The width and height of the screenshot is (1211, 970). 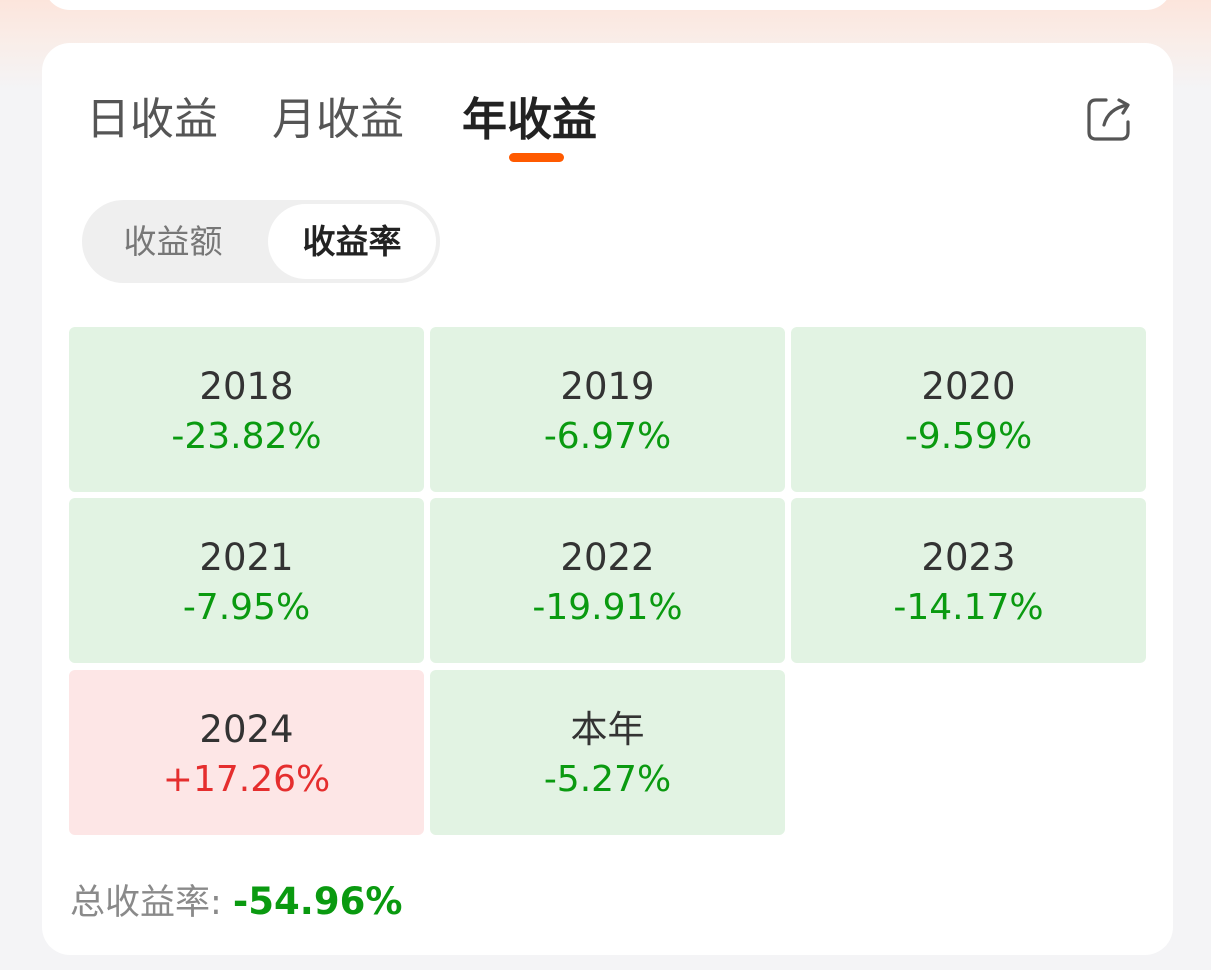 What do you see at coordinates (608, 5) in the screenshot?
I see `previous-card-bottom` at bounding box center [608, 5].